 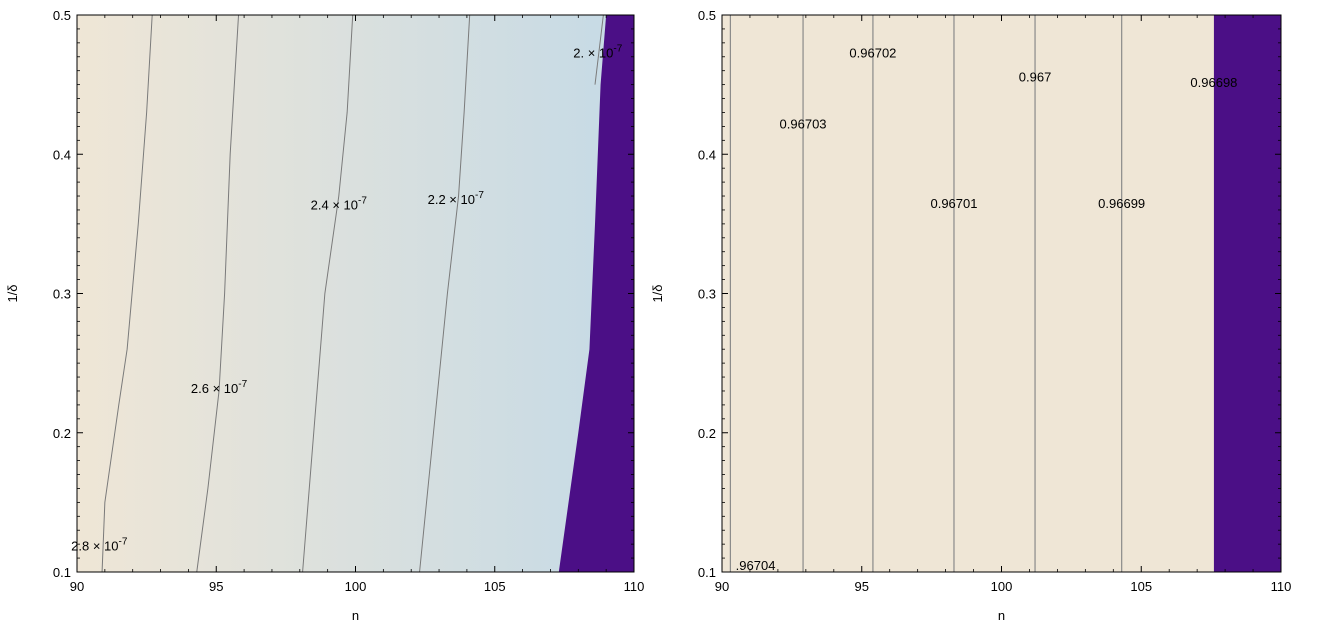 What do you see at coordinates (1121, 203) in the screenshot?
I see `contour-label: 0.96699` at bounding box center [1121, 203].